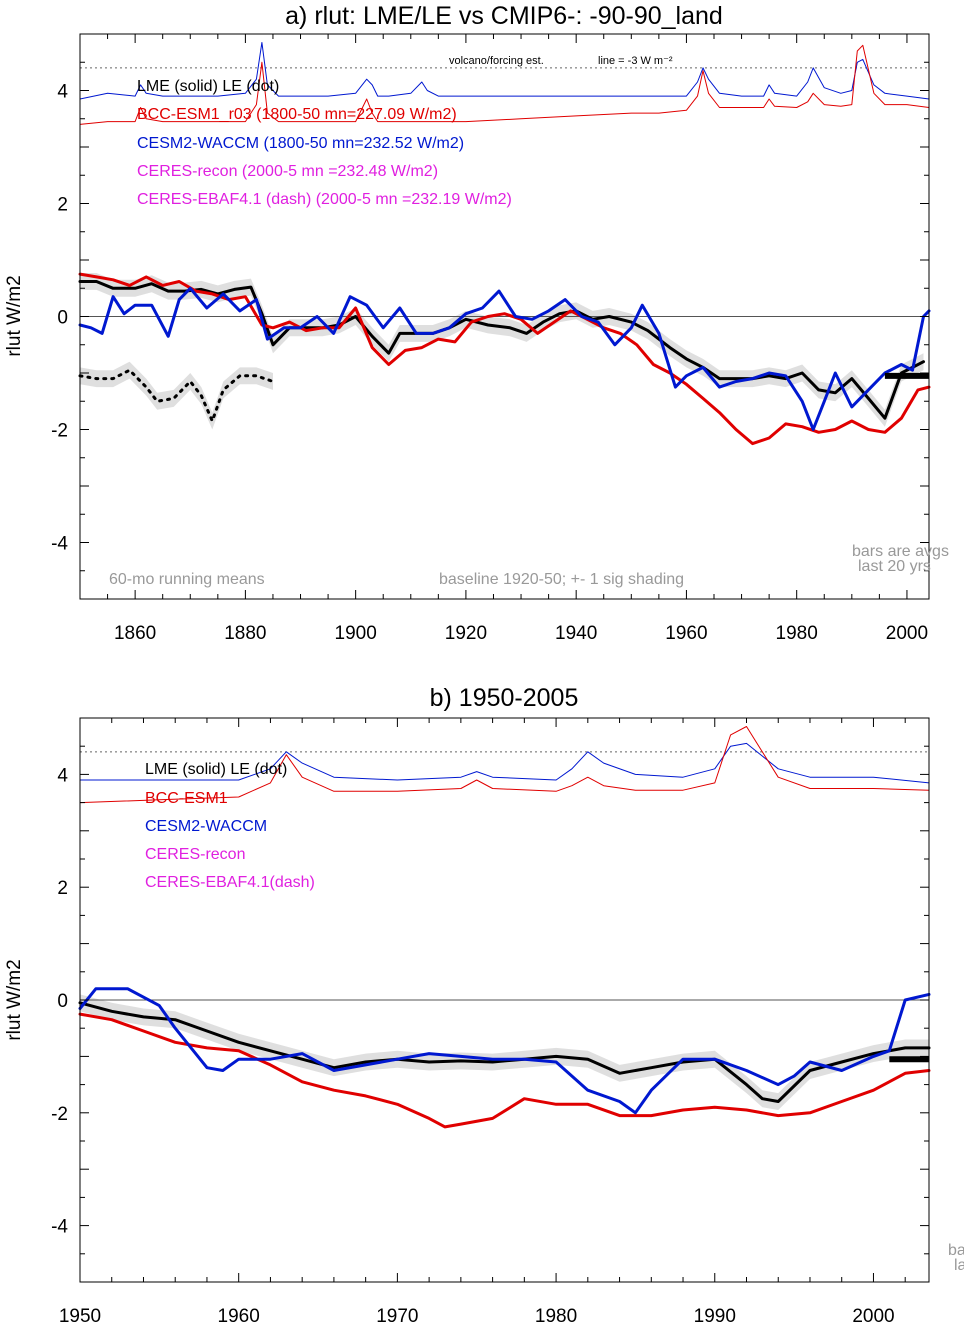  I want to click on panel-b-legend-bcc: BCC-ESM1, so click(186, 798).